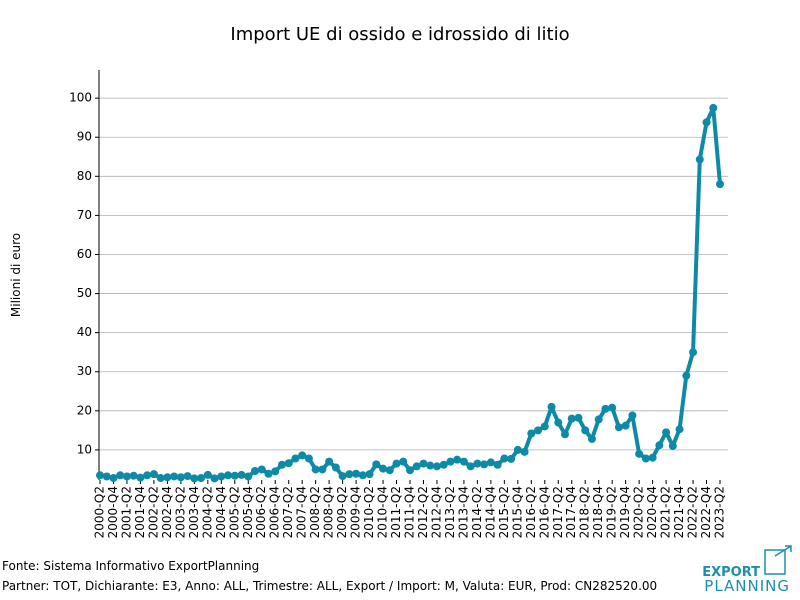  I want to click on y-tick-label: 10, so click(84, 449).